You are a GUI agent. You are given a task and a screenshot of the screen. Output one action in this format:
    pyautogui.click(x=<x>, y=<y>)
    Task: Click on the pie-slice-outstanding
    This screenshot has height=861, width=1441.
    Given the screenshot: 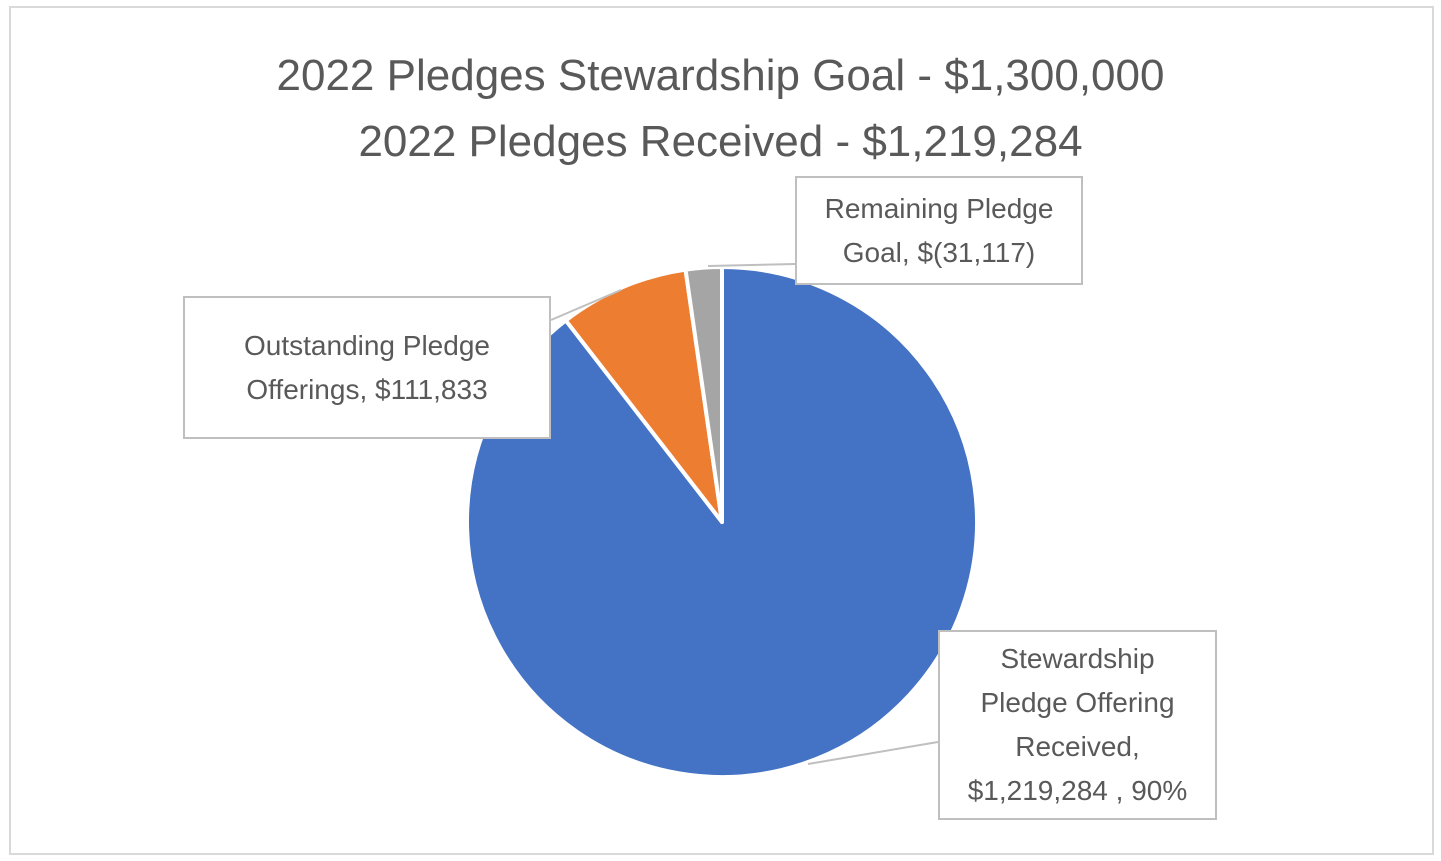 What is the action you would take?
    pyautogui.click(x=643, y=395)
    